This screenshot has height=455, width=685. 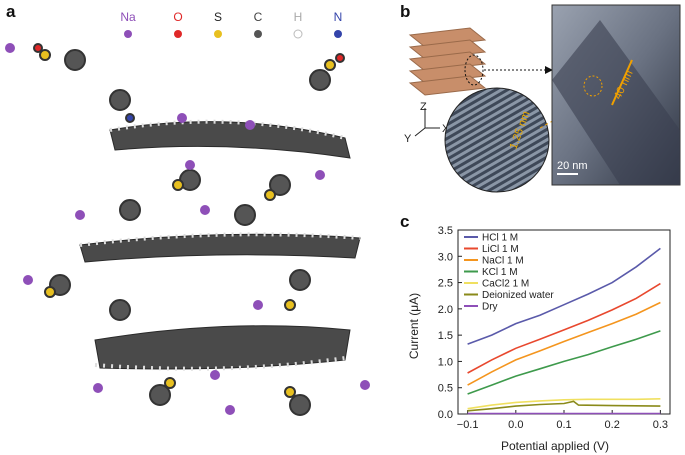 I want to click on y-tick-label: 3.0, so click(x=445, y=257).